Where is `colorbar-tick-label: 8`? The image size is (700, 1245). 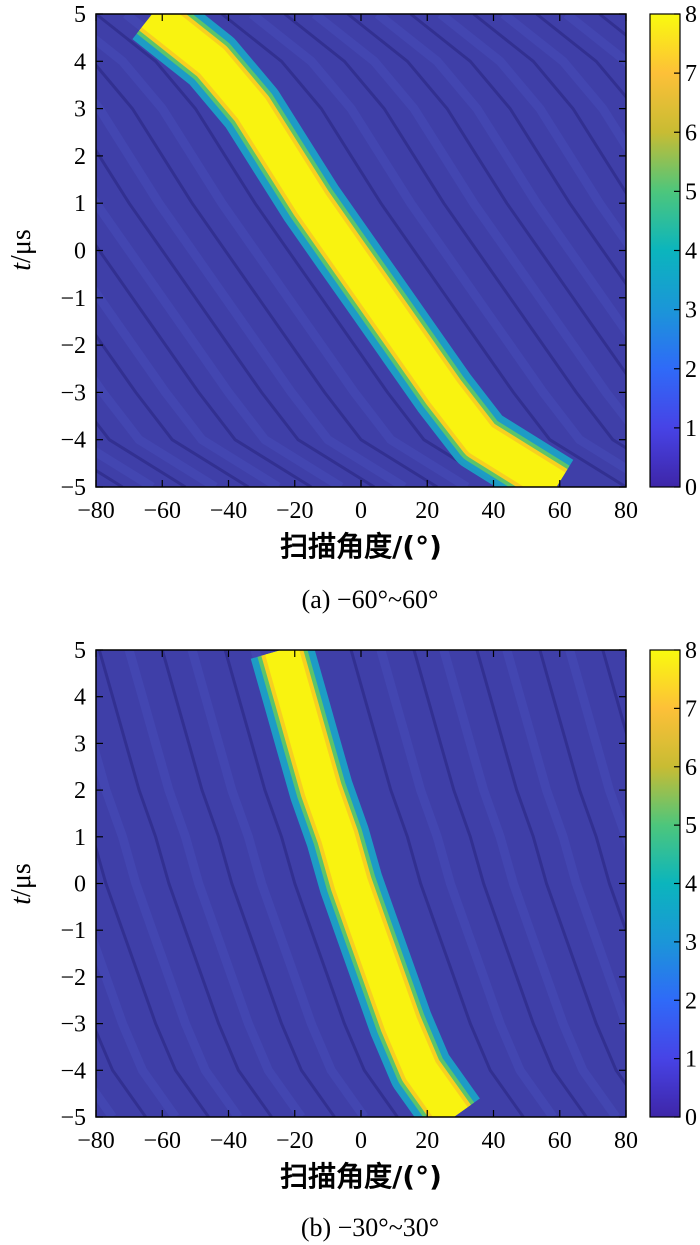 colorbar-tick-label: 8 is located at coordinates (691, 651).